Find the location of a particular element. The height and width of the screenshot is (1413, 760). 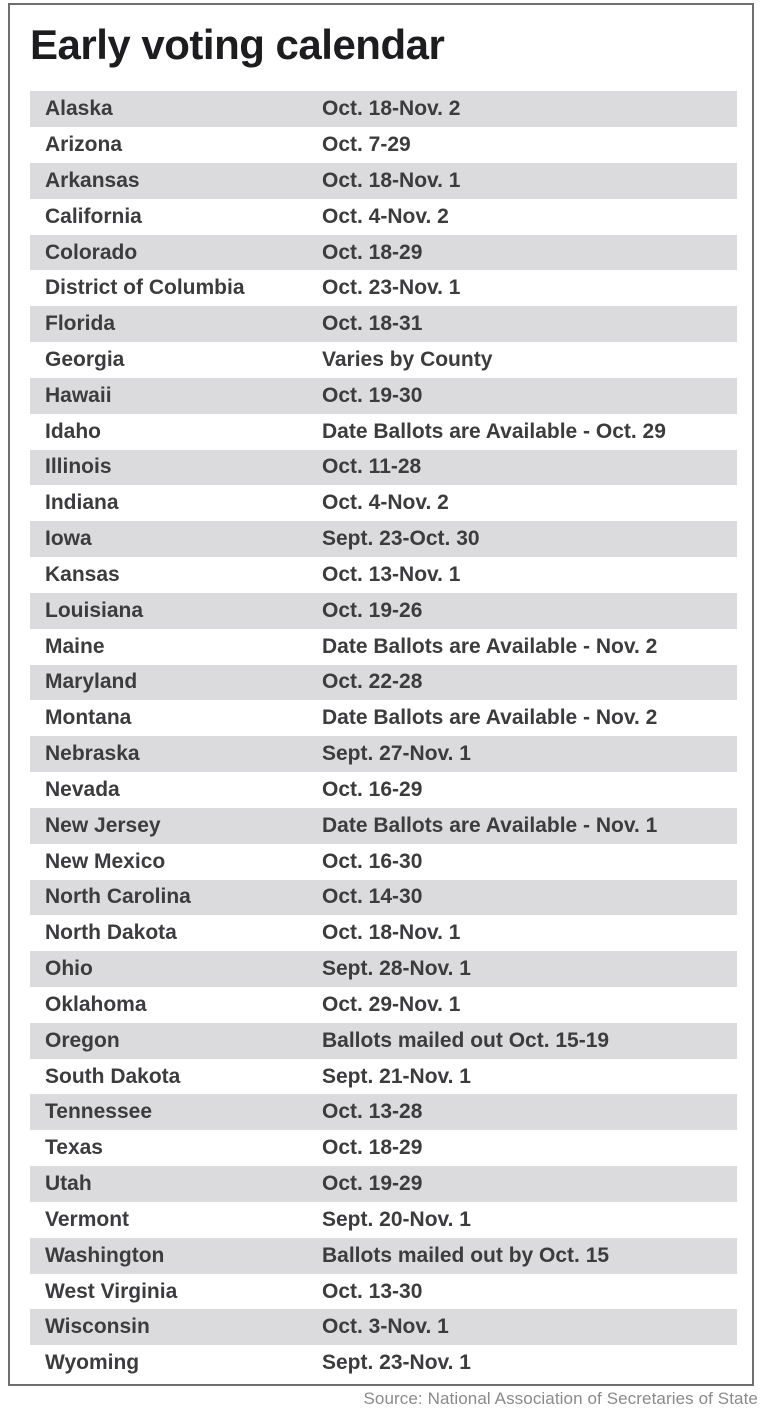

table-row: California Oct. 4-Nov. 2 is located at coordinates (383, 217).